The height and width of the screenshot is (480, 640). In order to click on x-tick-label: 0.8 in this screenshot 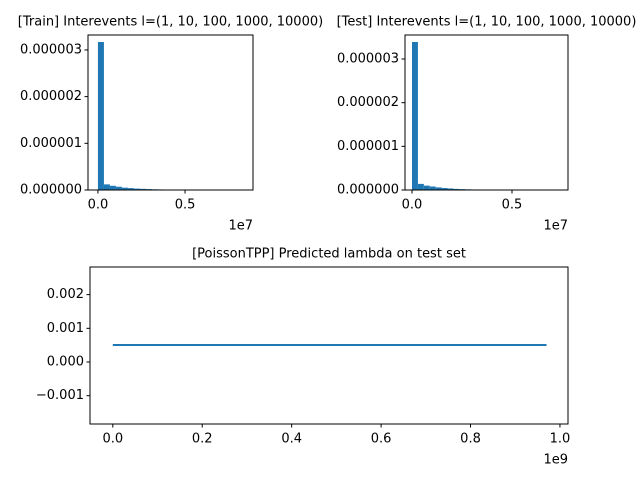, I will do `click(470, 439)`.